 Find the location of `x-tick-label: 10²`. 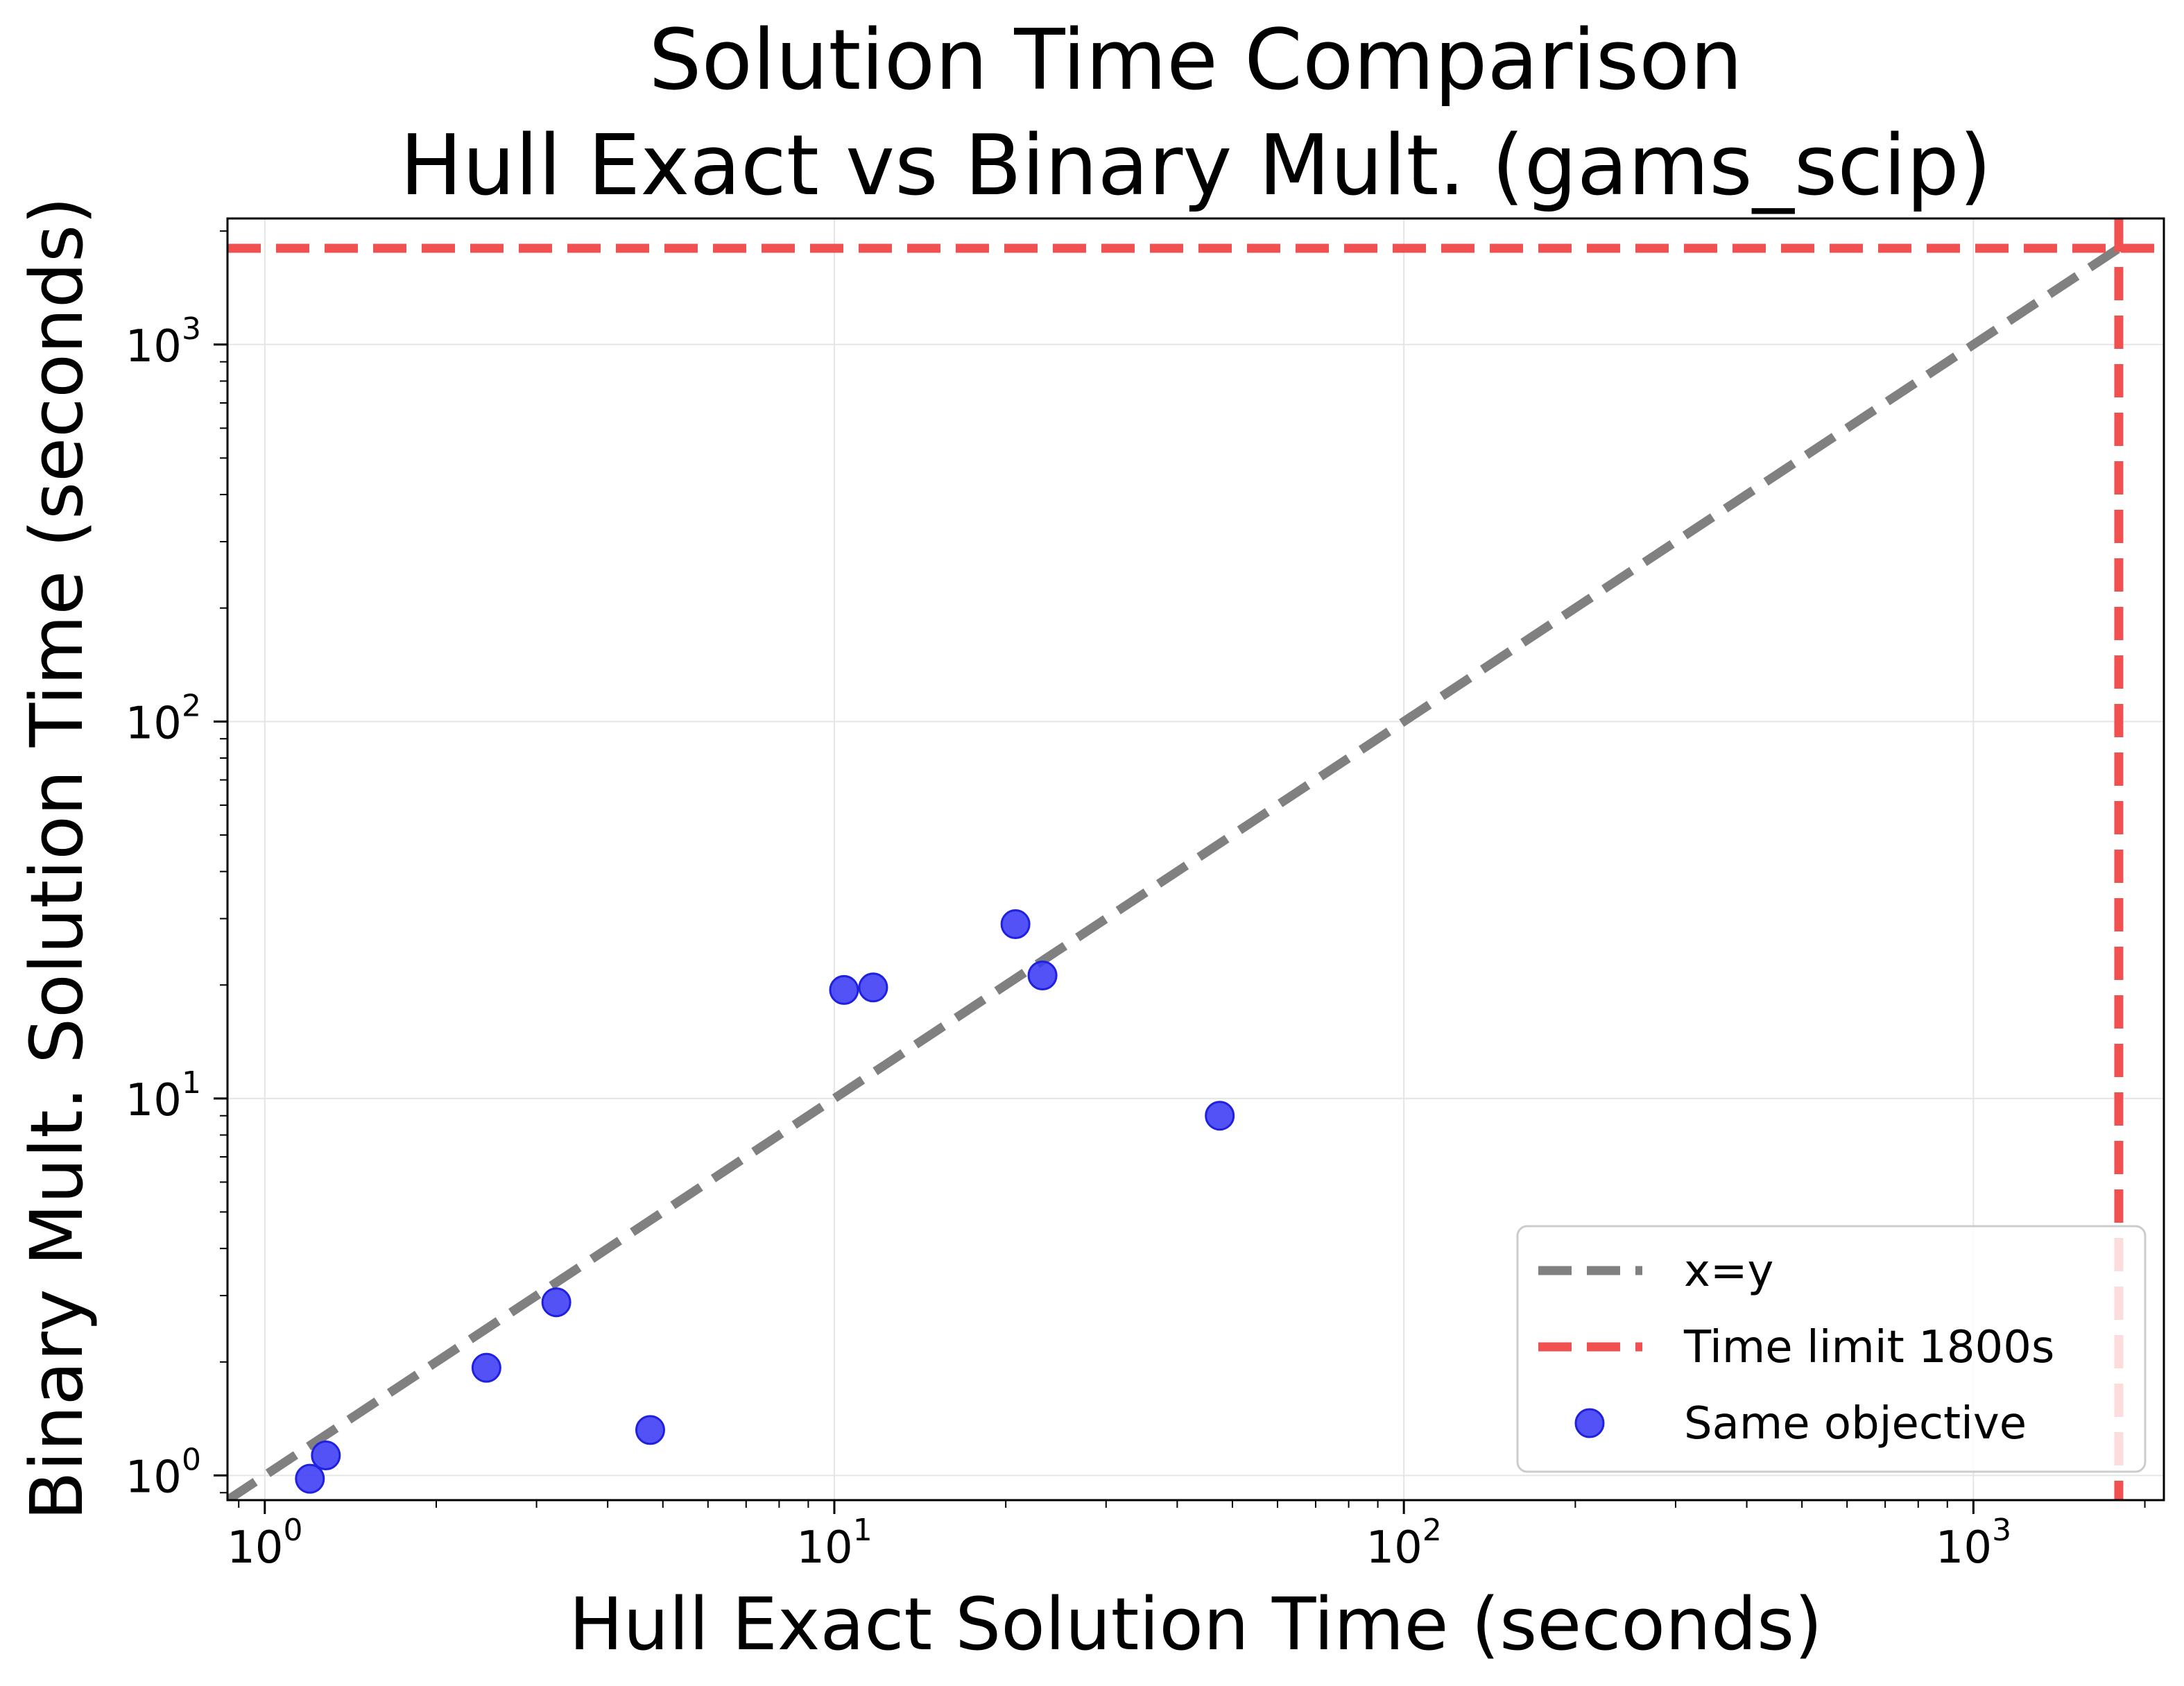

x-tick-label: 10² is located at coordinates (1403, 1544).